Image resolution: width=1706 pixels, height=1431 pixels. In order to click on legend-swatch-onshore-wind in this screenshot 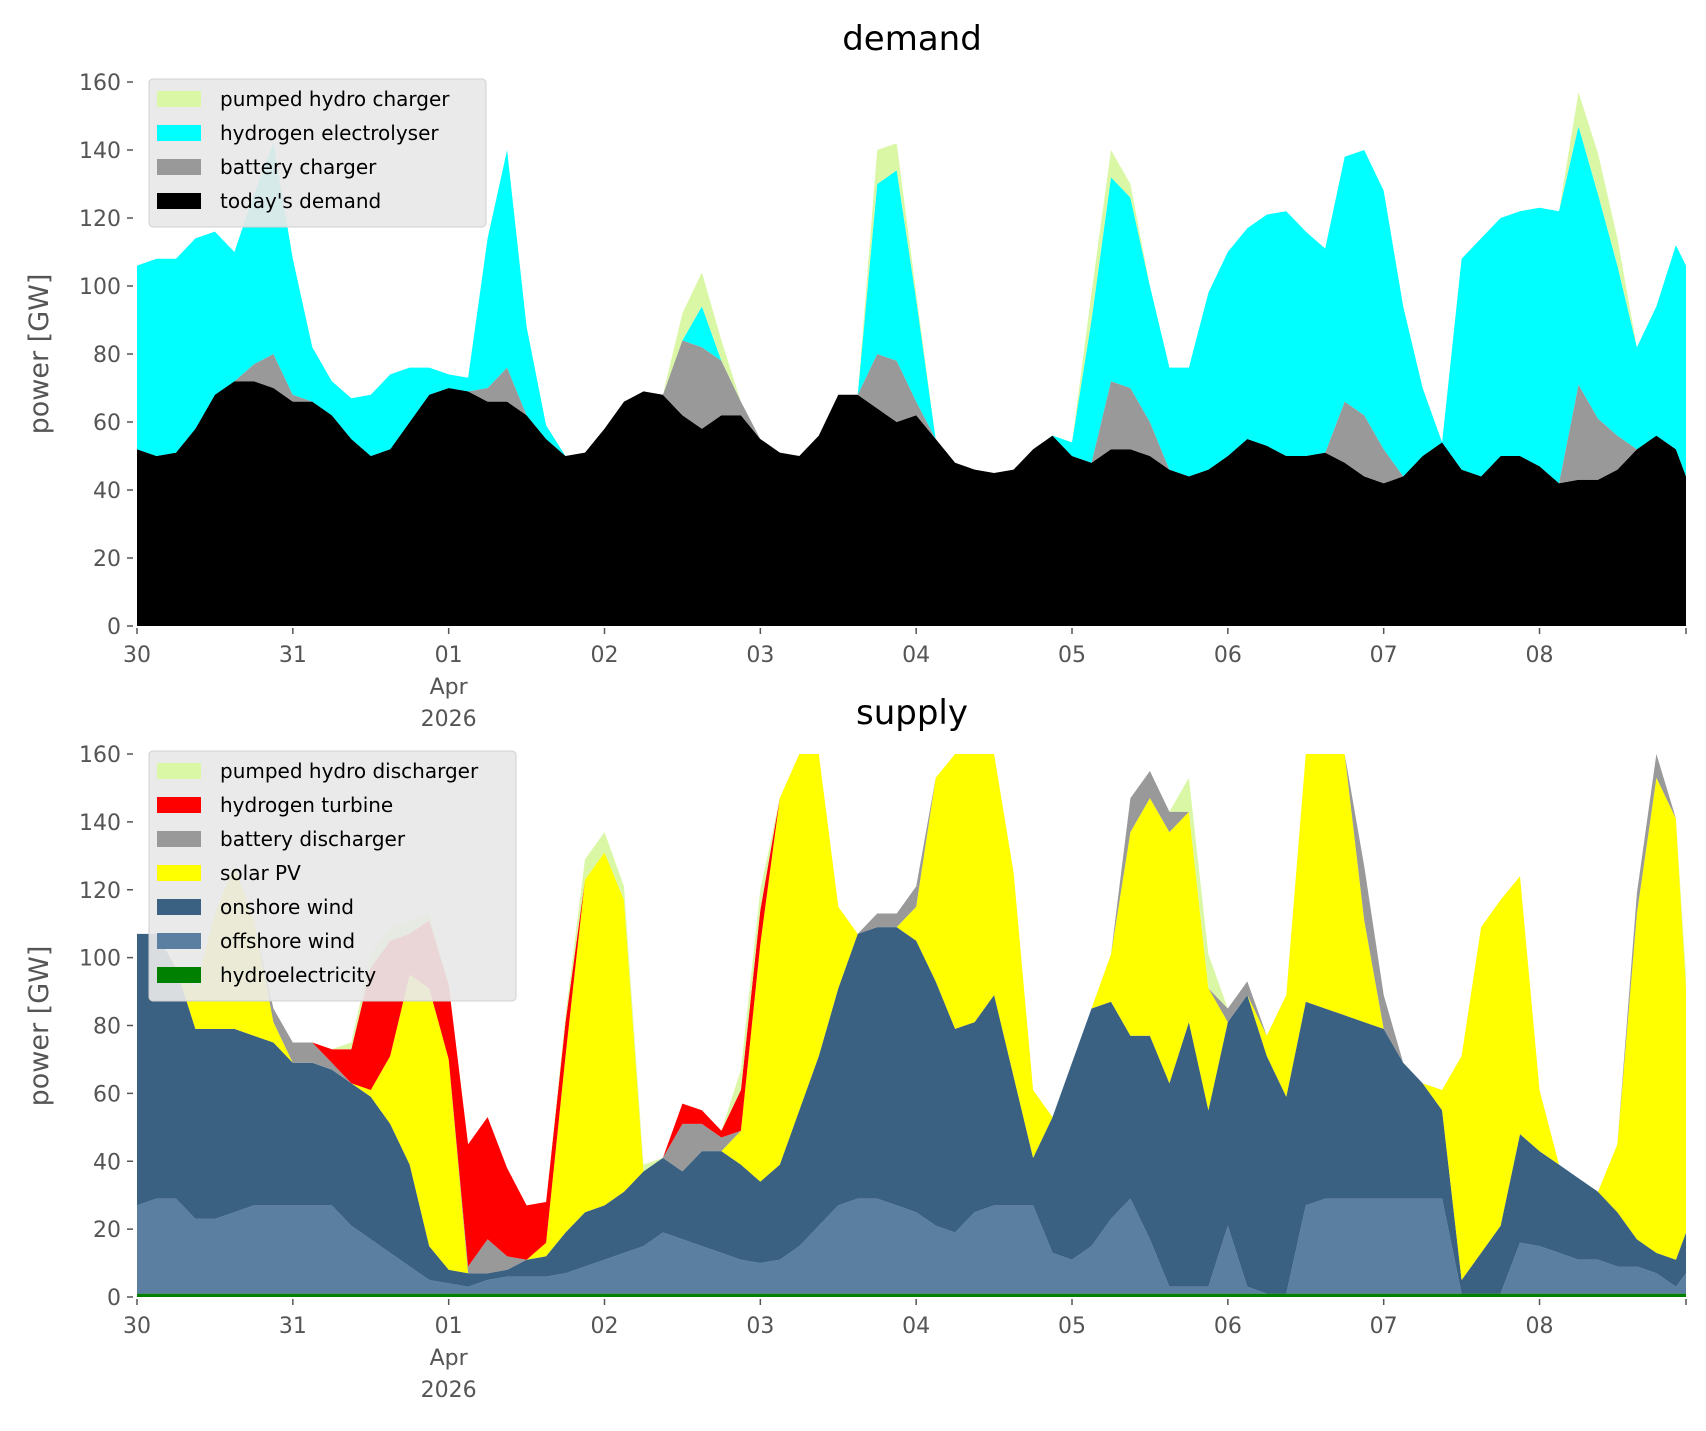, I will do `click(179, 907)`.